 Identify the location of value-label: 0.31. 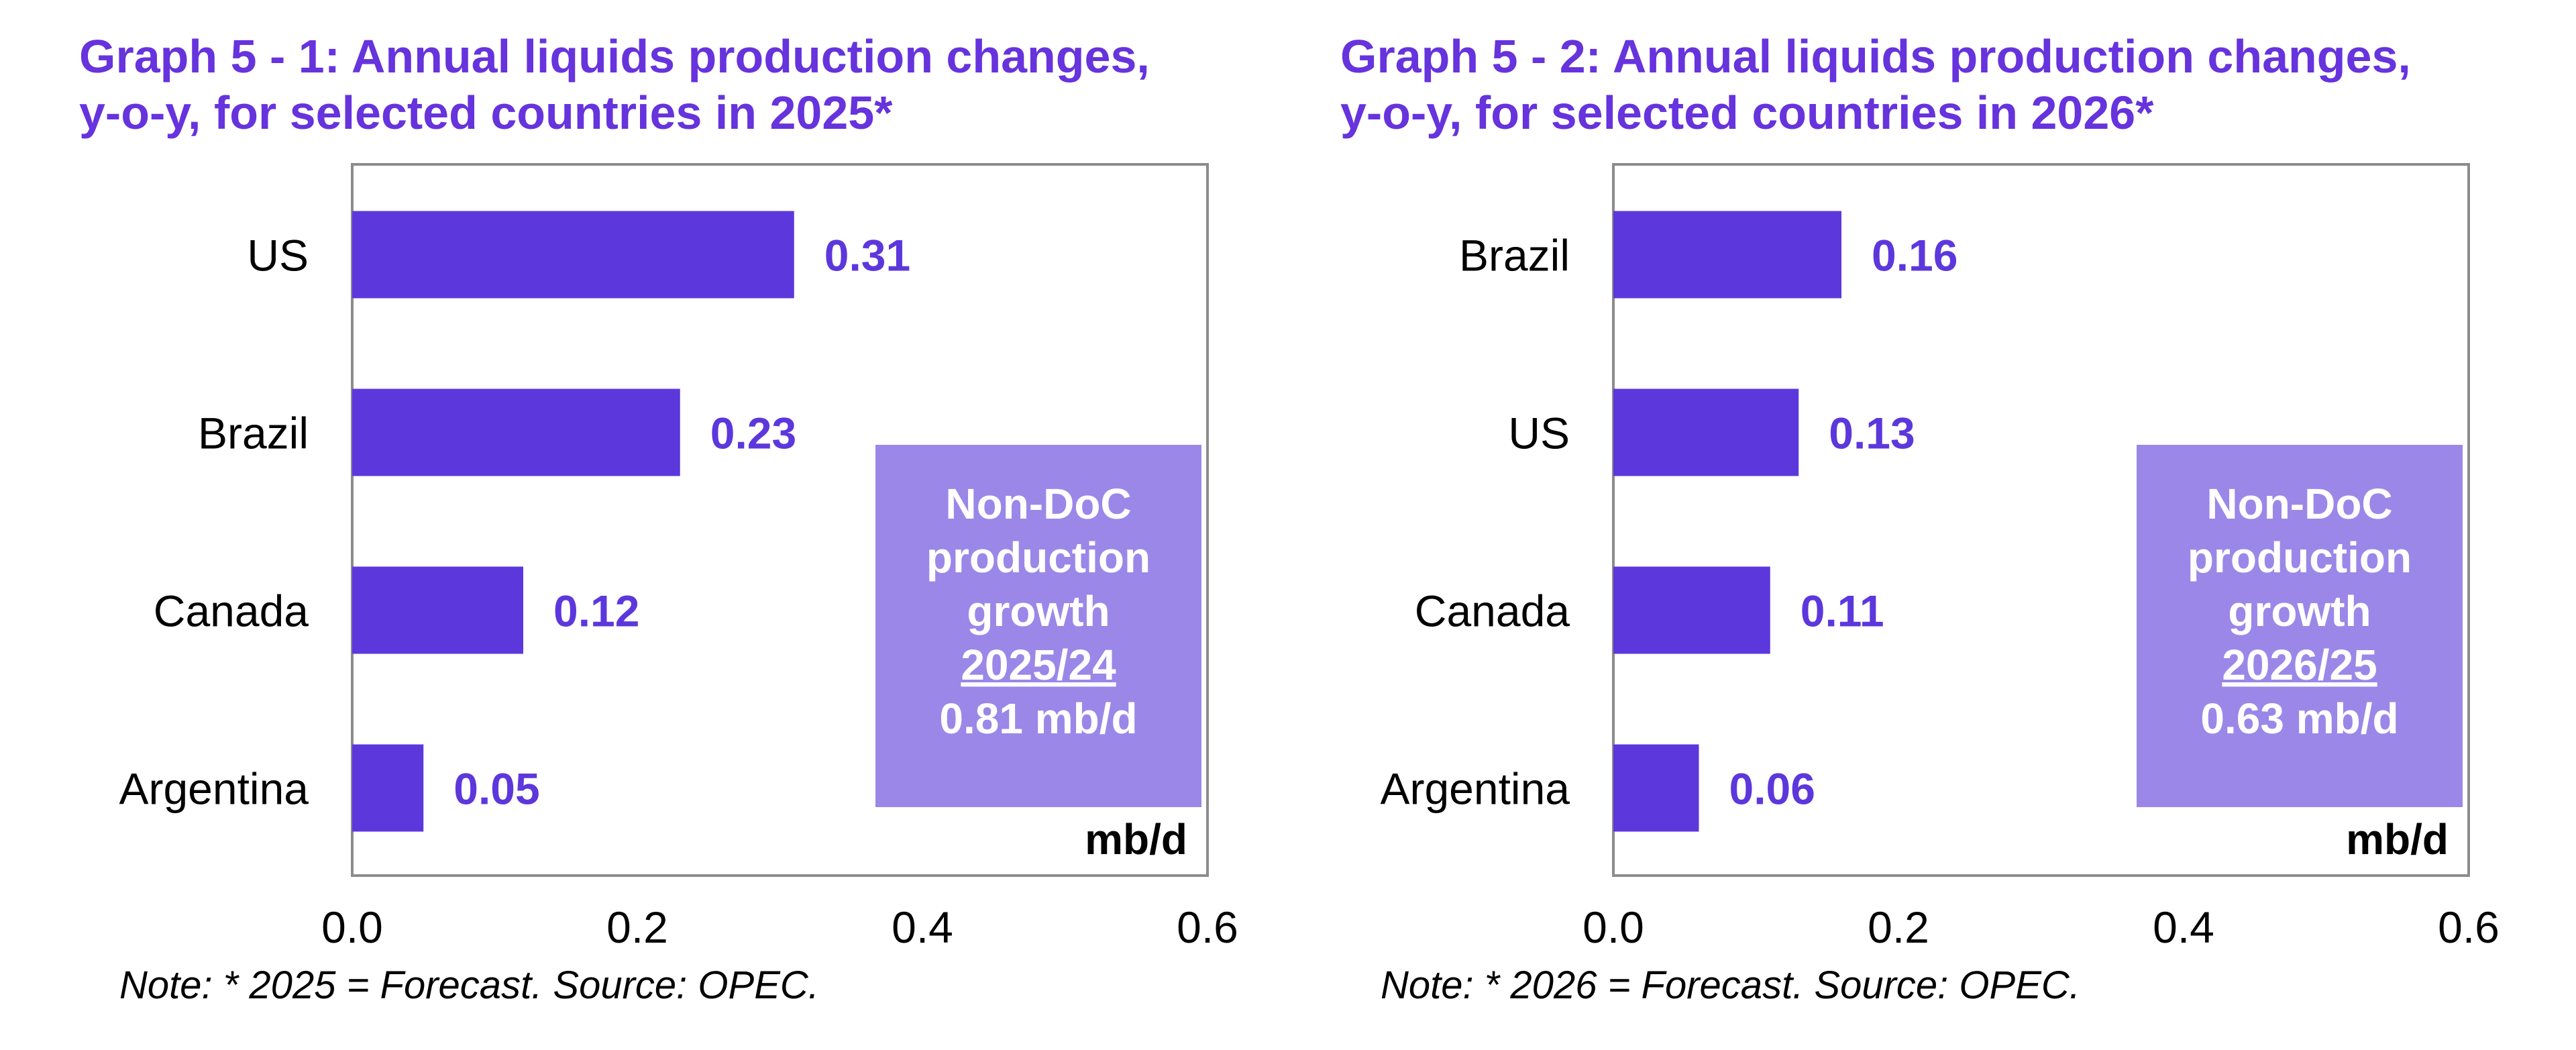
(867, 256).